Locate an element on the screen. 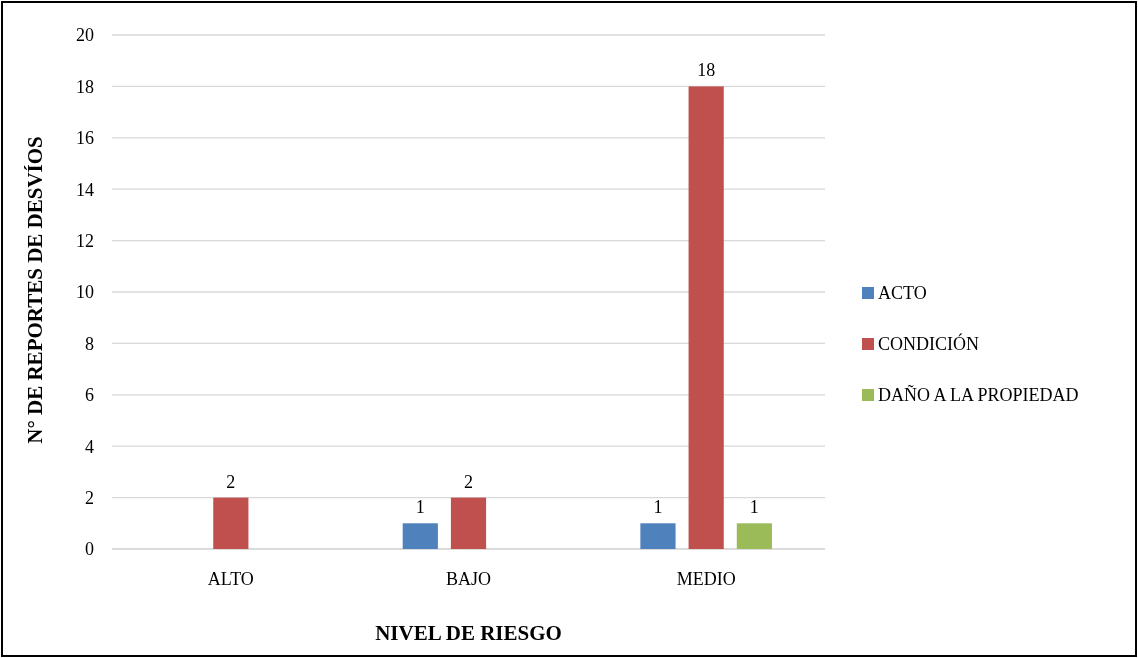  x-axis-title: NIVEL DE RIESGO is located at coordinates (468, 633).